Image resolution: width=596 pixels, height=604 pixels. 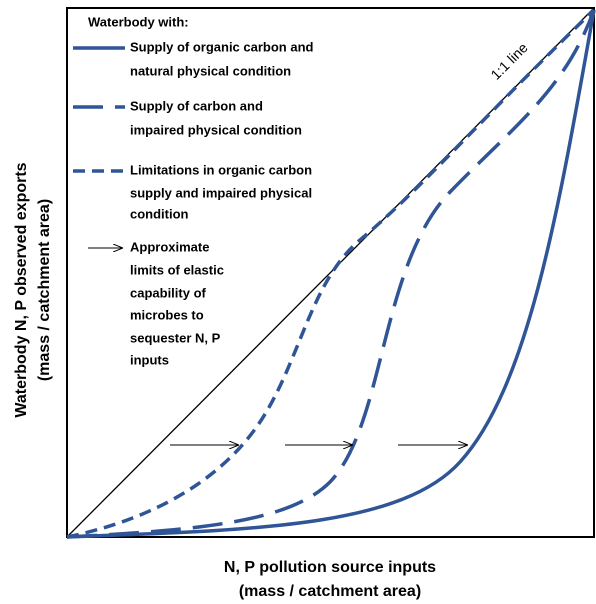 I want to click on y-axis-label: (mass / catchment area), so click(x=44, y=290).